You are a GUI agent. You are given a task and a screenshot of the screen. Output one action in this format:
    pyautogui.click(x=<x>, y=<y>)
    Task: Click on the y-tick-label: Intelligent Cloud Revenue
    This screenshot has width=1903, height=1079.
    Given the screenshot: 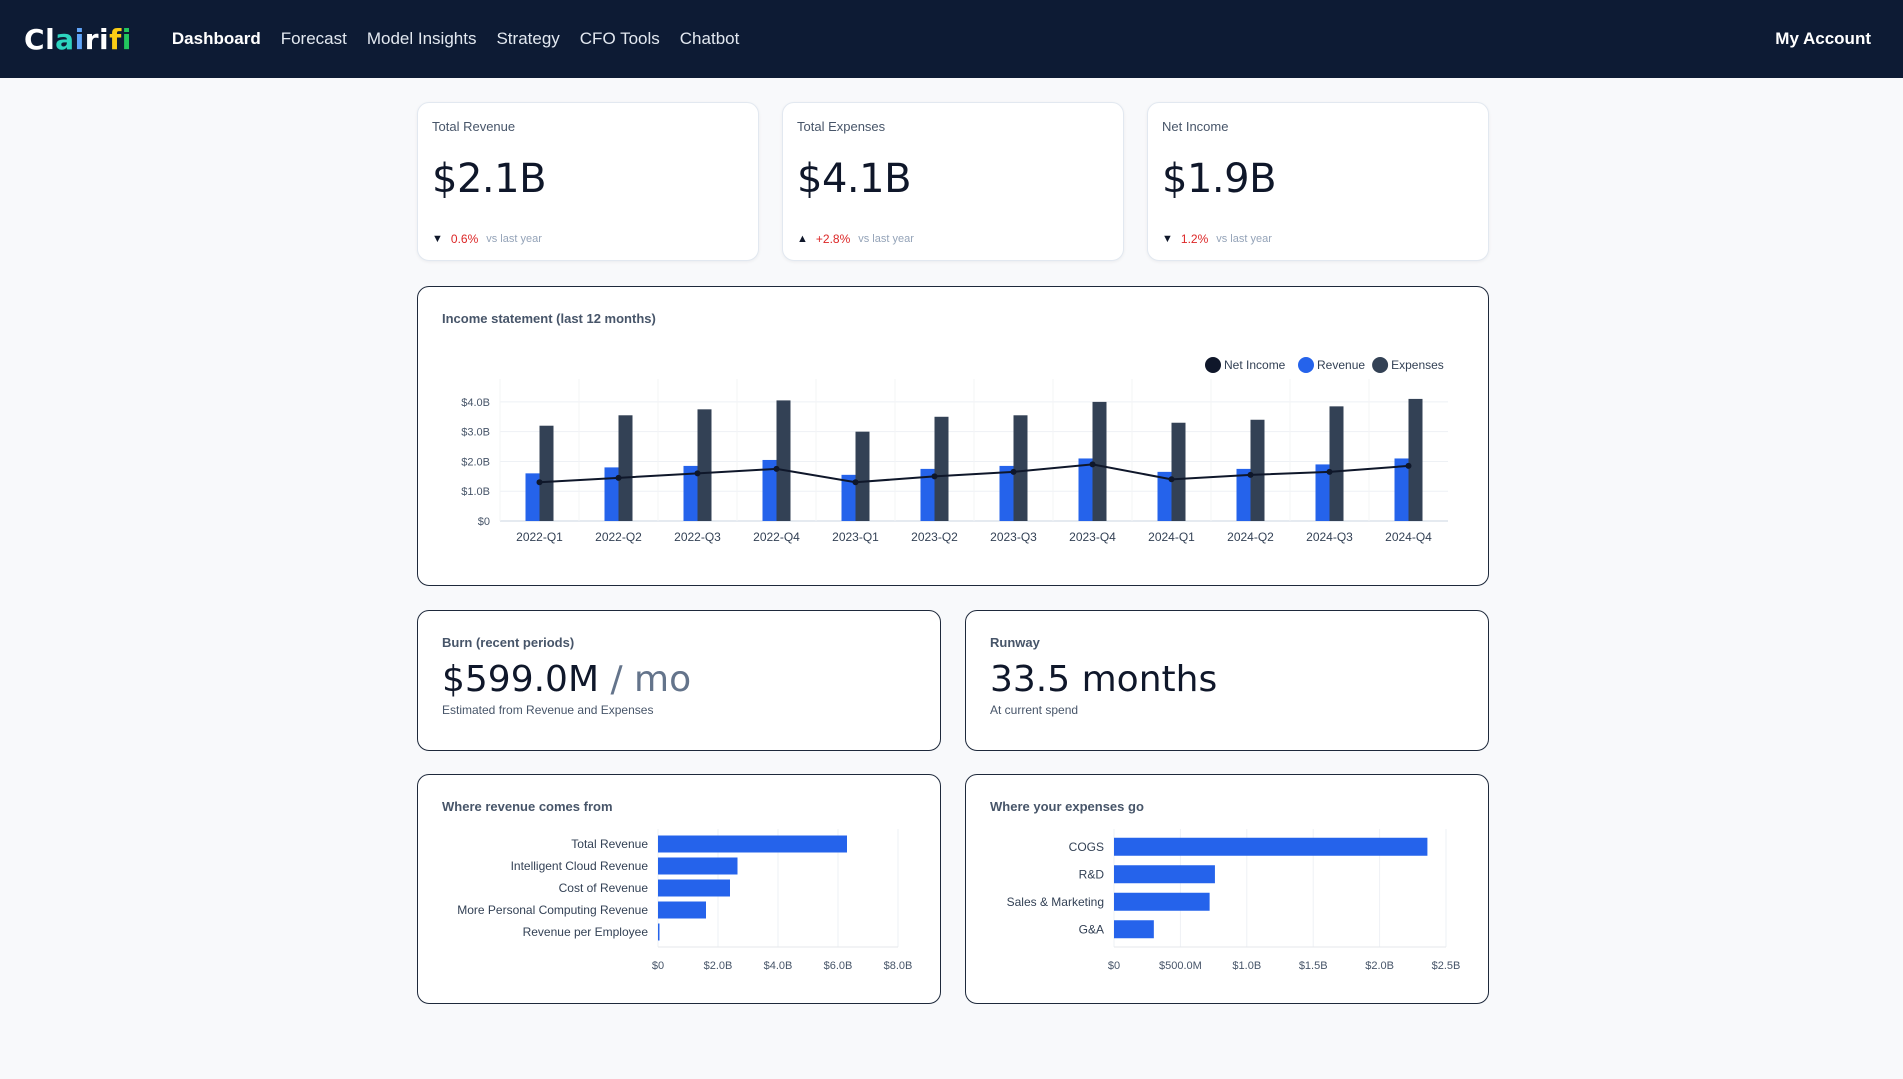 What is the action you would take?
    pyautogui.click(x=580, y=866)
    